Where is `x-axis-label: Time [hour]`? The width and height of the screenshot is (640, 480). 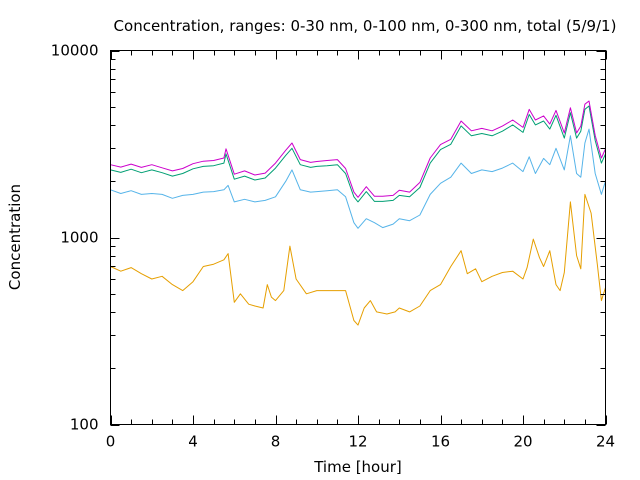 x-axis-label: Time [hour] is located at coordinates (357, 467).